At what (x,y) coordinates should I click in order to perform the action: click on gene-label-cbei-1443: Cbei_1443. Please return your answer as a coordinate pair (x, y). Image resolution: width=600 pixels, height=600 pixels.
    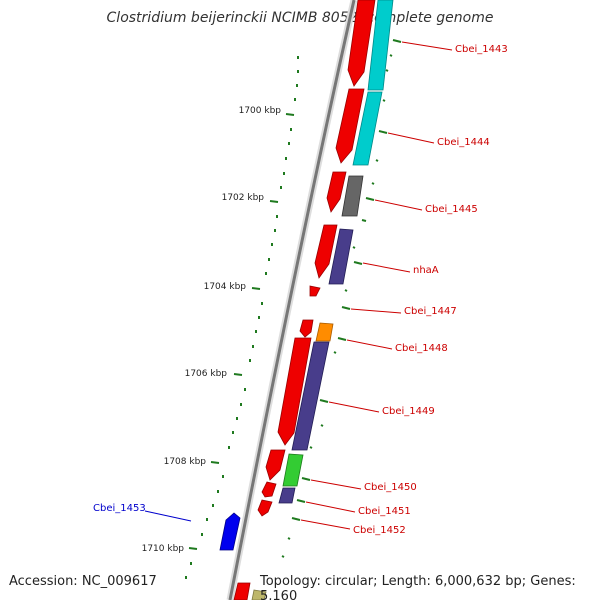
    Looking at the image, I should click on (481, 49).